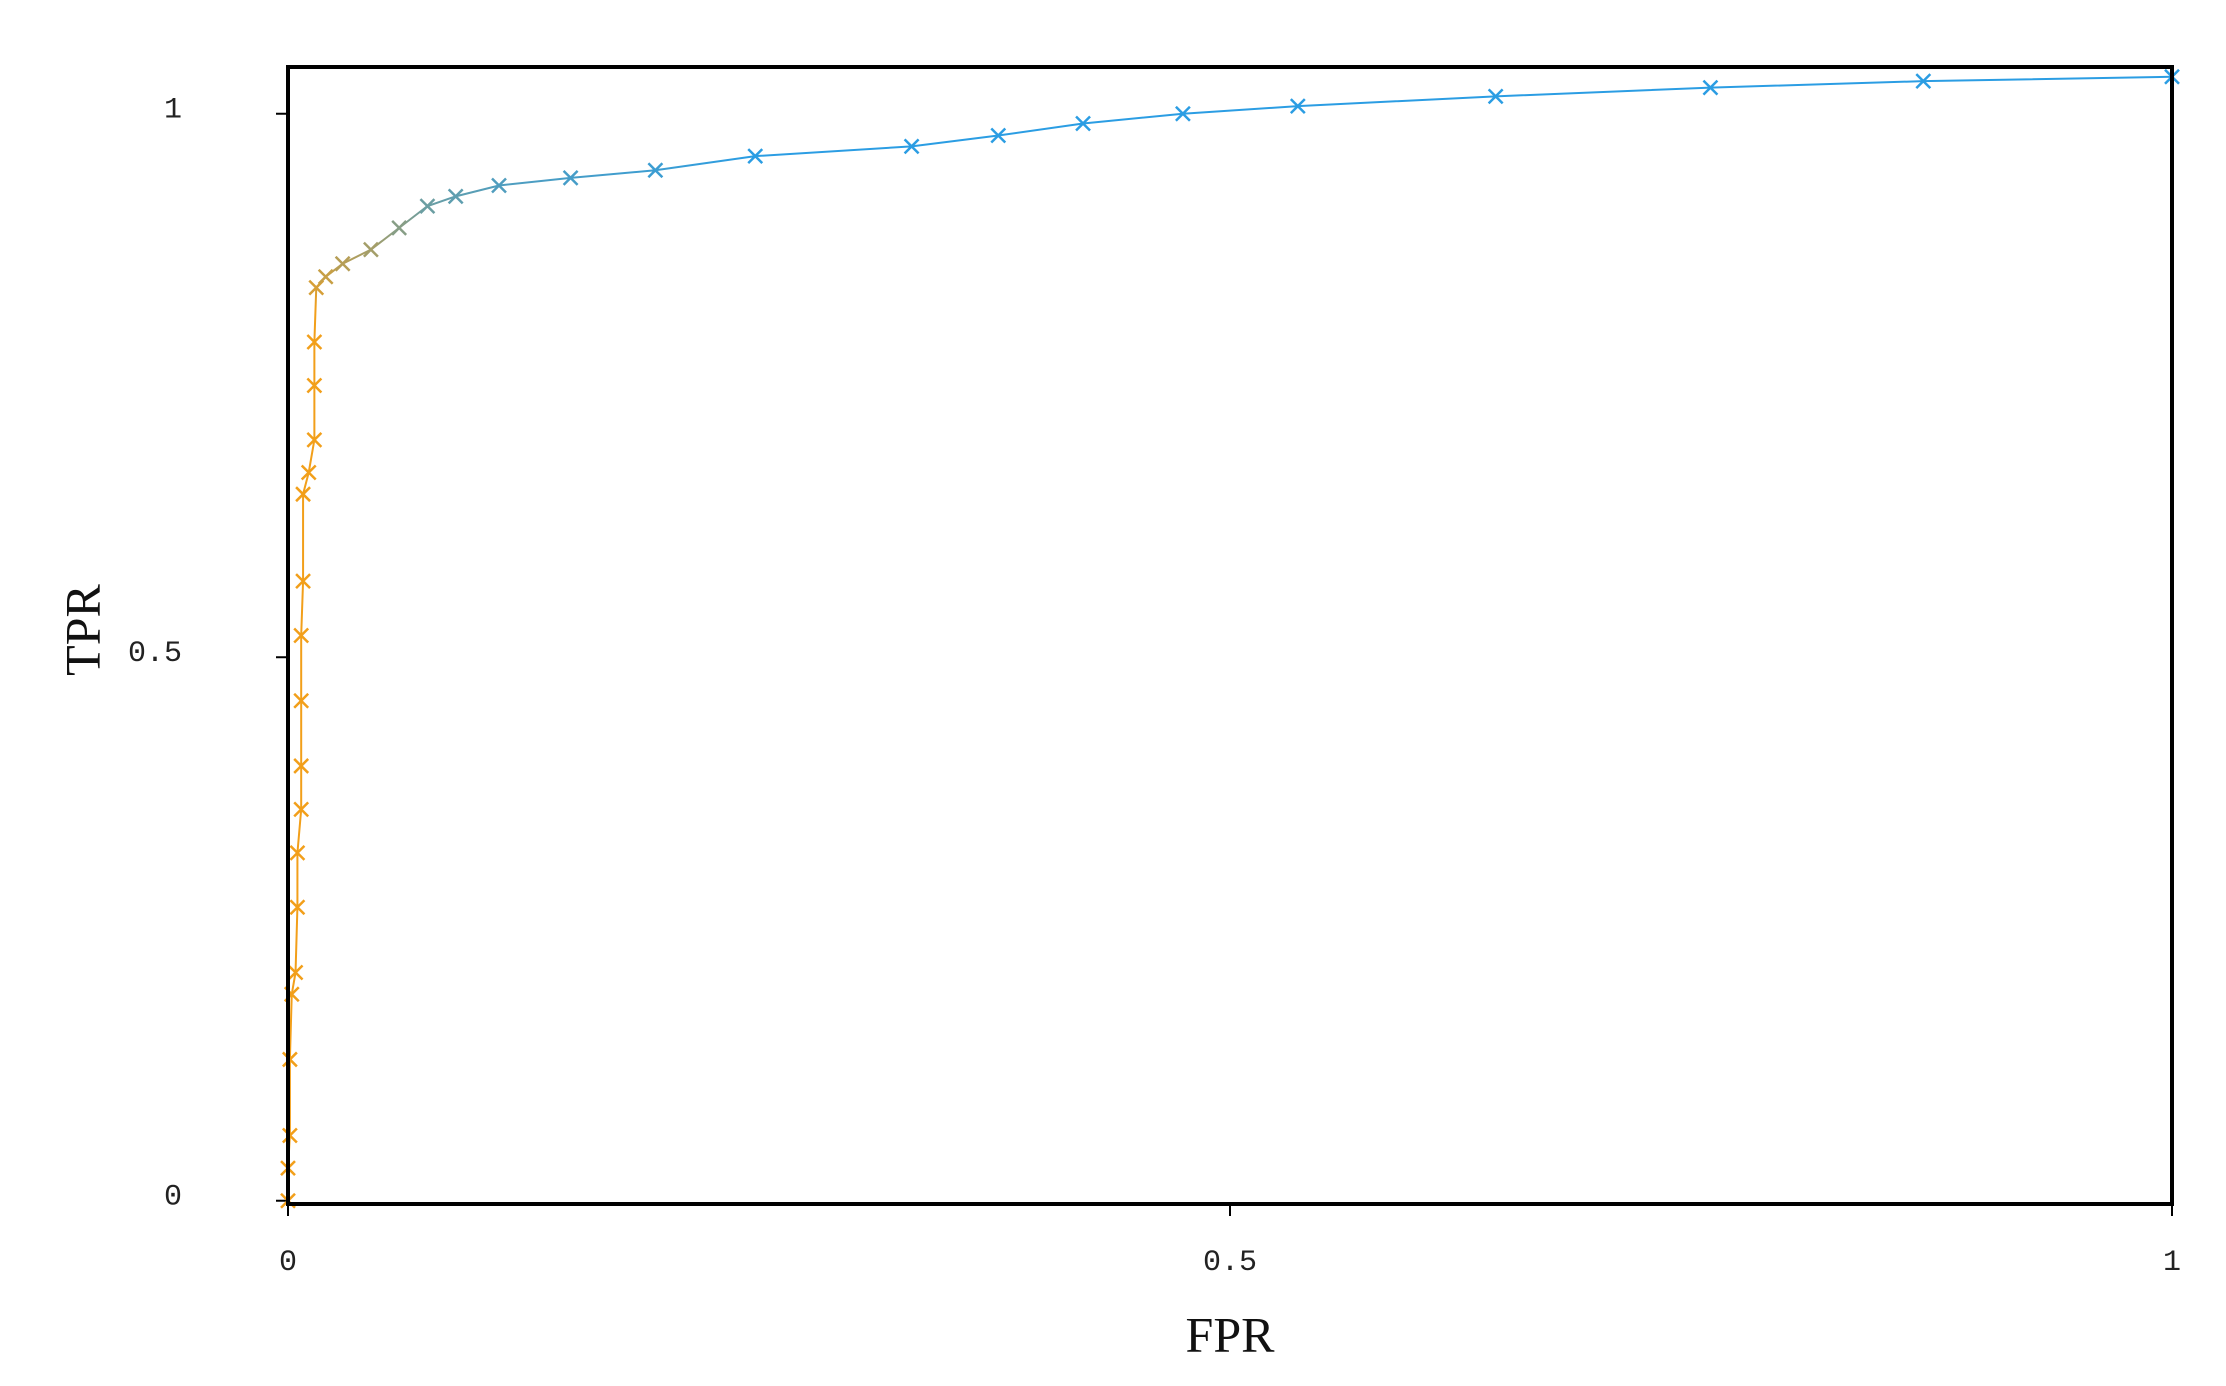 The width and height of the screenshot is (2226, 1386). Describe the element at coordinates (2172, 1263) in the screenshot. I see `x-tick-label: 1` at that location.